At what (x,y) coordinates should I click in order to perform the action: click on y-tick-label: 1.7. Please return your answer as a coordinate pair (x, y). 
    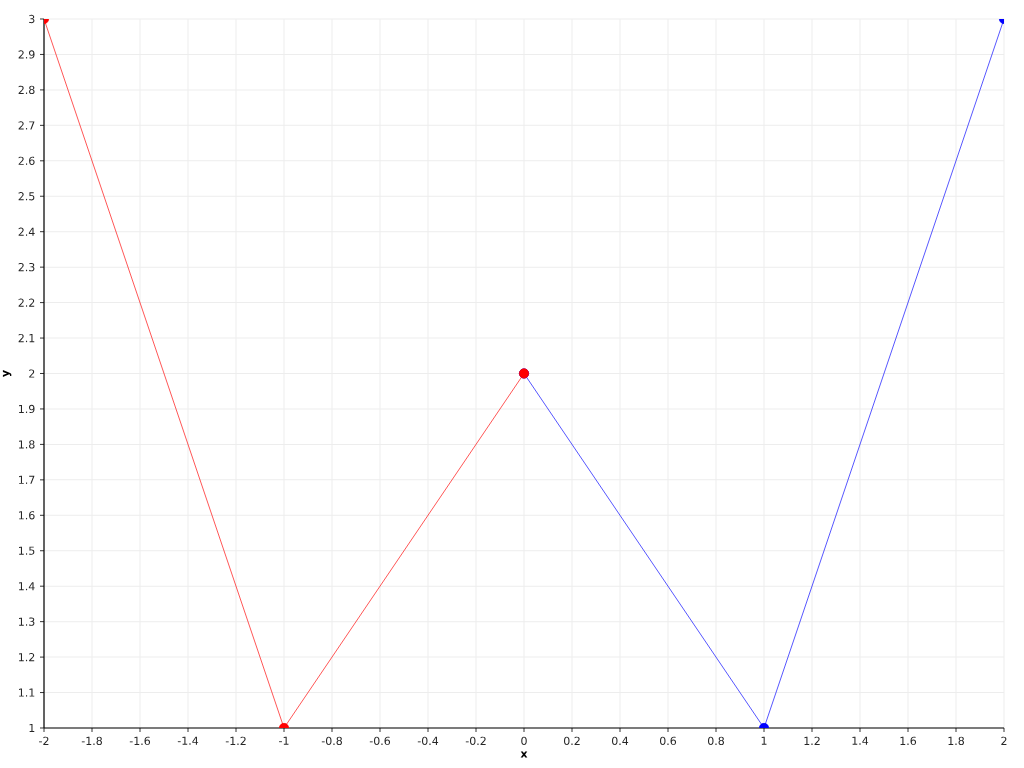
    Looking at the image, I should click on (27, 479).